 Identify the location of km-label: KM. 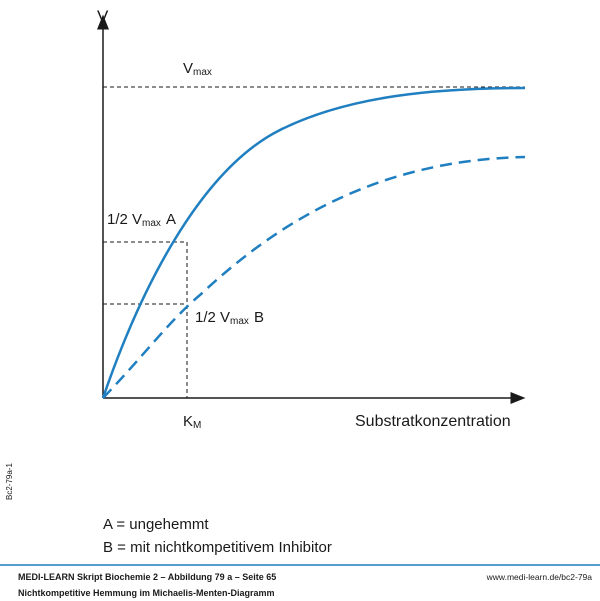
(192, 422).